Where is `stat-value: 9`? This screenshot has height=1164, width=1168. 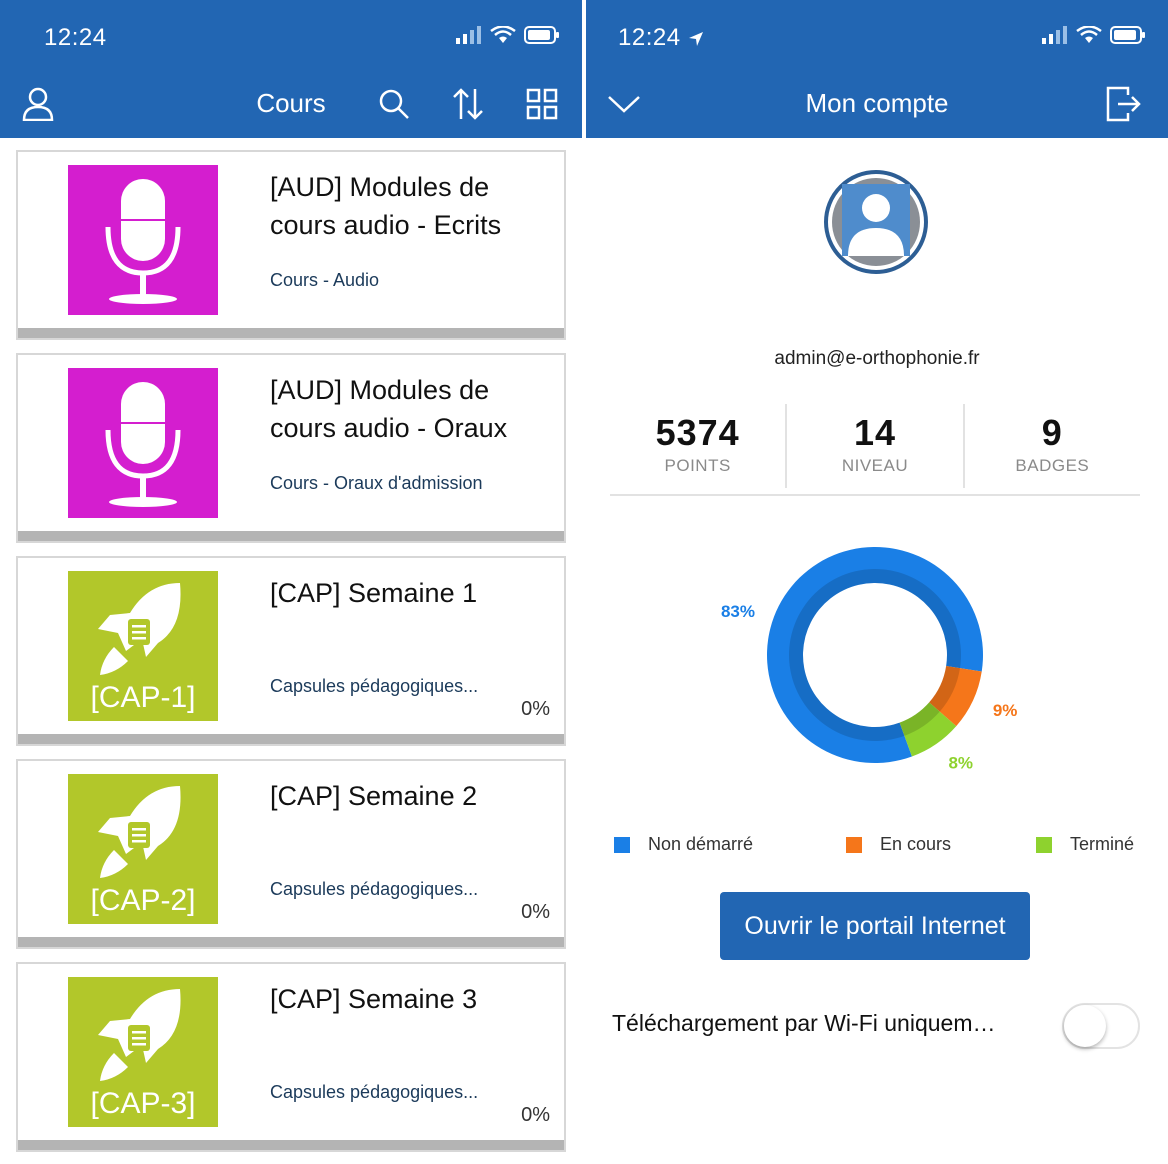 stat-value: 9 is located at coordinates (1052, 432).